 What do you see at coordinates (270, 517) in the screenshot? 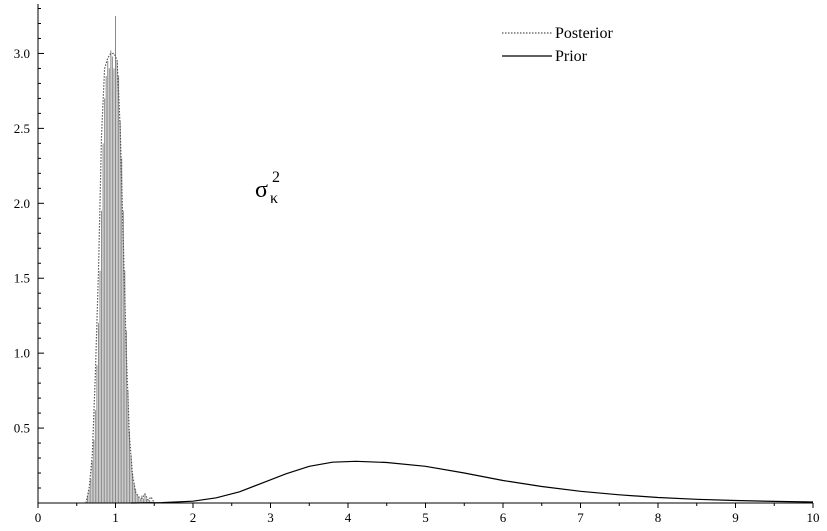
I see `x-tick-label: 3` at bounding box center [270, 517].